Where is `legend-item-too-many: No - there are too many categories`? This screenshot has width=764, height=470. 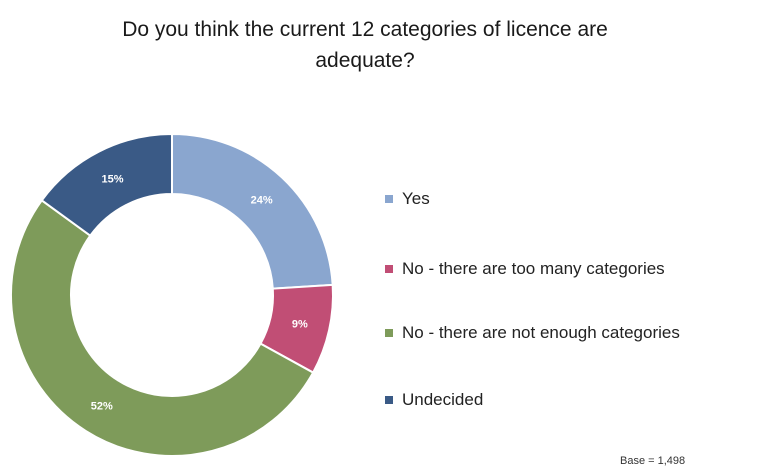
legend-item-too-many: No - there are too many categories is located at coordinates (525, 269).